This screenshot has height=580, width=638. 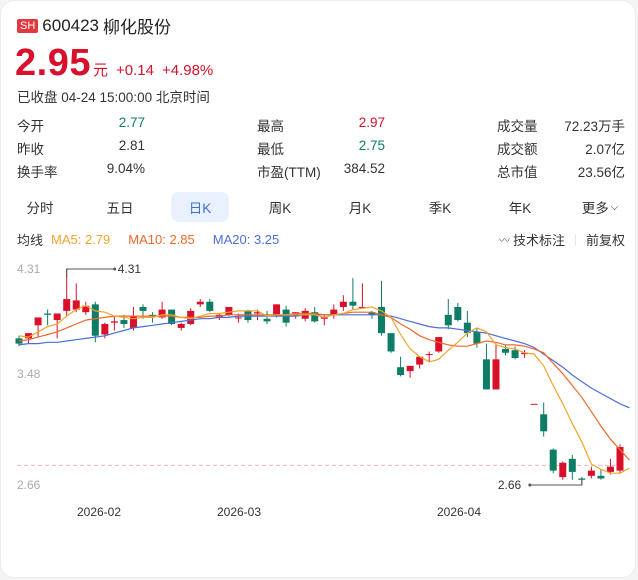 I want to click on stat-item: 市盈(TTM) 384.52, so click(x=321, y=171).